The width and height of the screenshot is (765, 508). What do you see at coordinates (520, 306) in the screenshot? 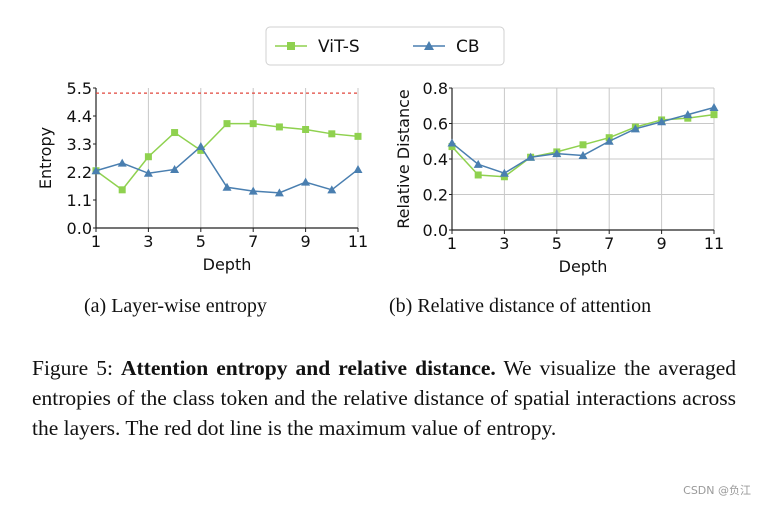
I see `subcaption-b: (b) Relative distance of attention` at bounding box center [520, 306].